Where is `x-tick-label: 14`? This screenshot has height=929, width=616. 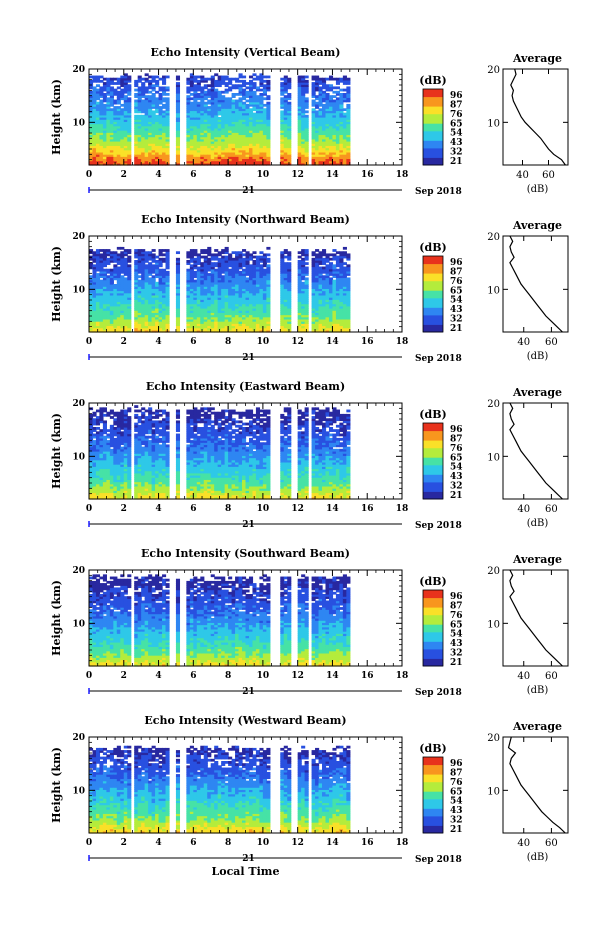
x-tick-label: 14 is located at coordinates (332, 342).